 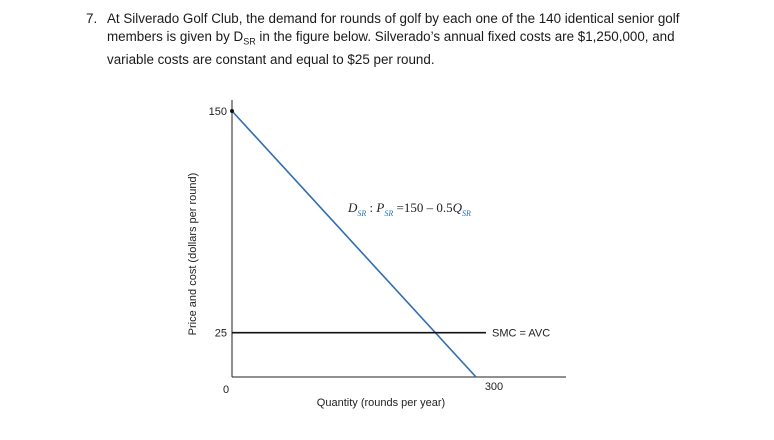 I want to click on y-tick-label-25: 25, so click(x=221, y=334).